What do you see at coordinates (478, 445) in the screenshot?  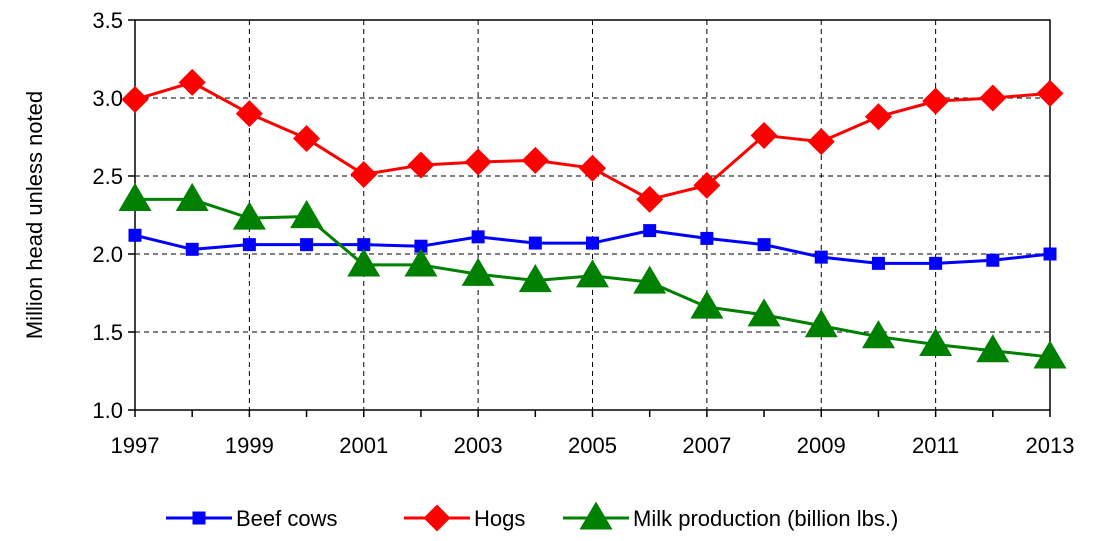 I see `x-tick-label: 2003` at bounding box center [478, 445].